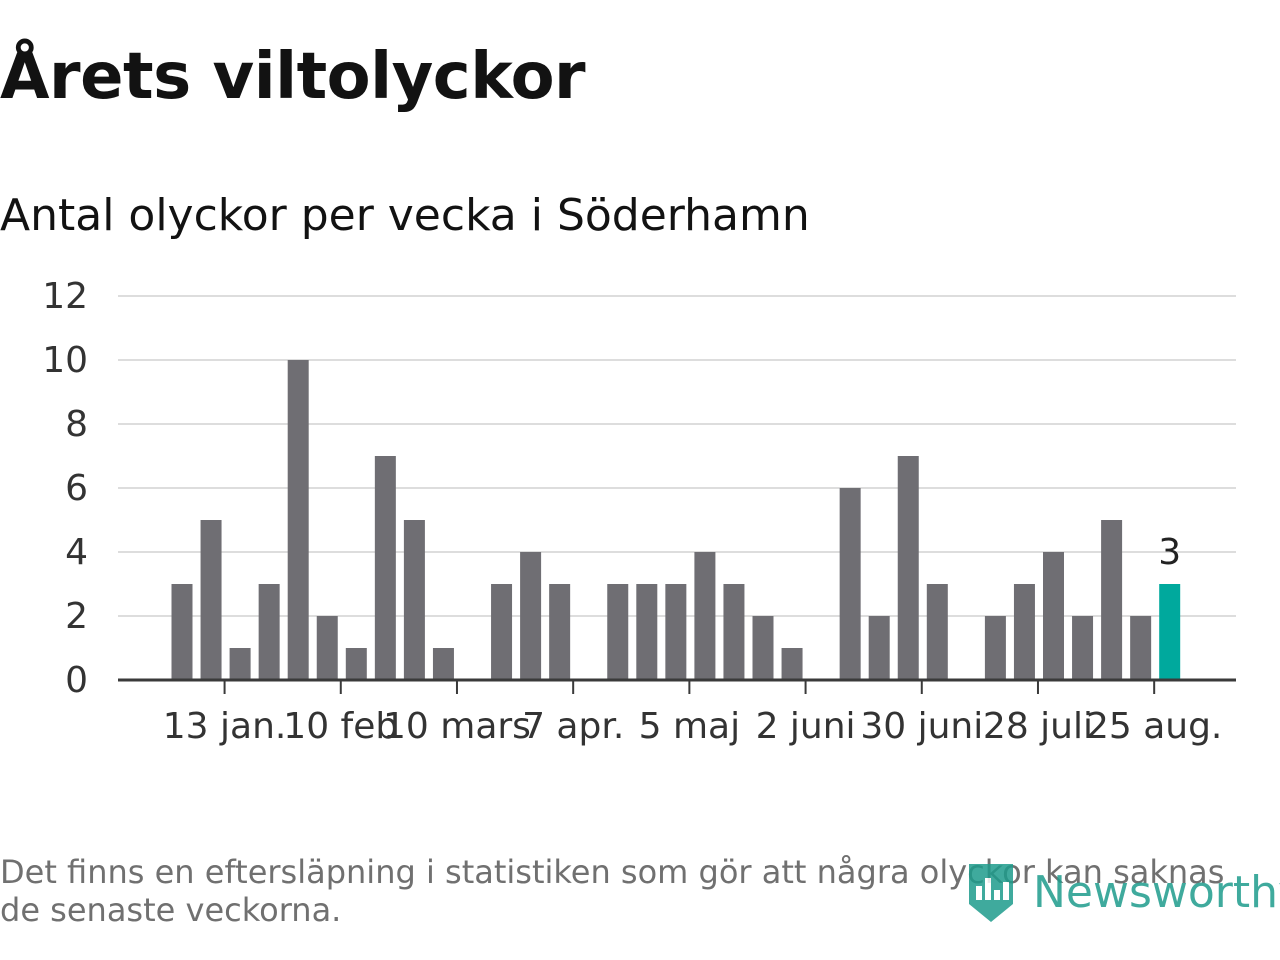 The width and height of the screenshot is (1280, 960). What do you see at coordinates (1154, 726) in the screenshot?
I see `x-tick-label-9: 25 aug.` at bounding box center [1154, 726].